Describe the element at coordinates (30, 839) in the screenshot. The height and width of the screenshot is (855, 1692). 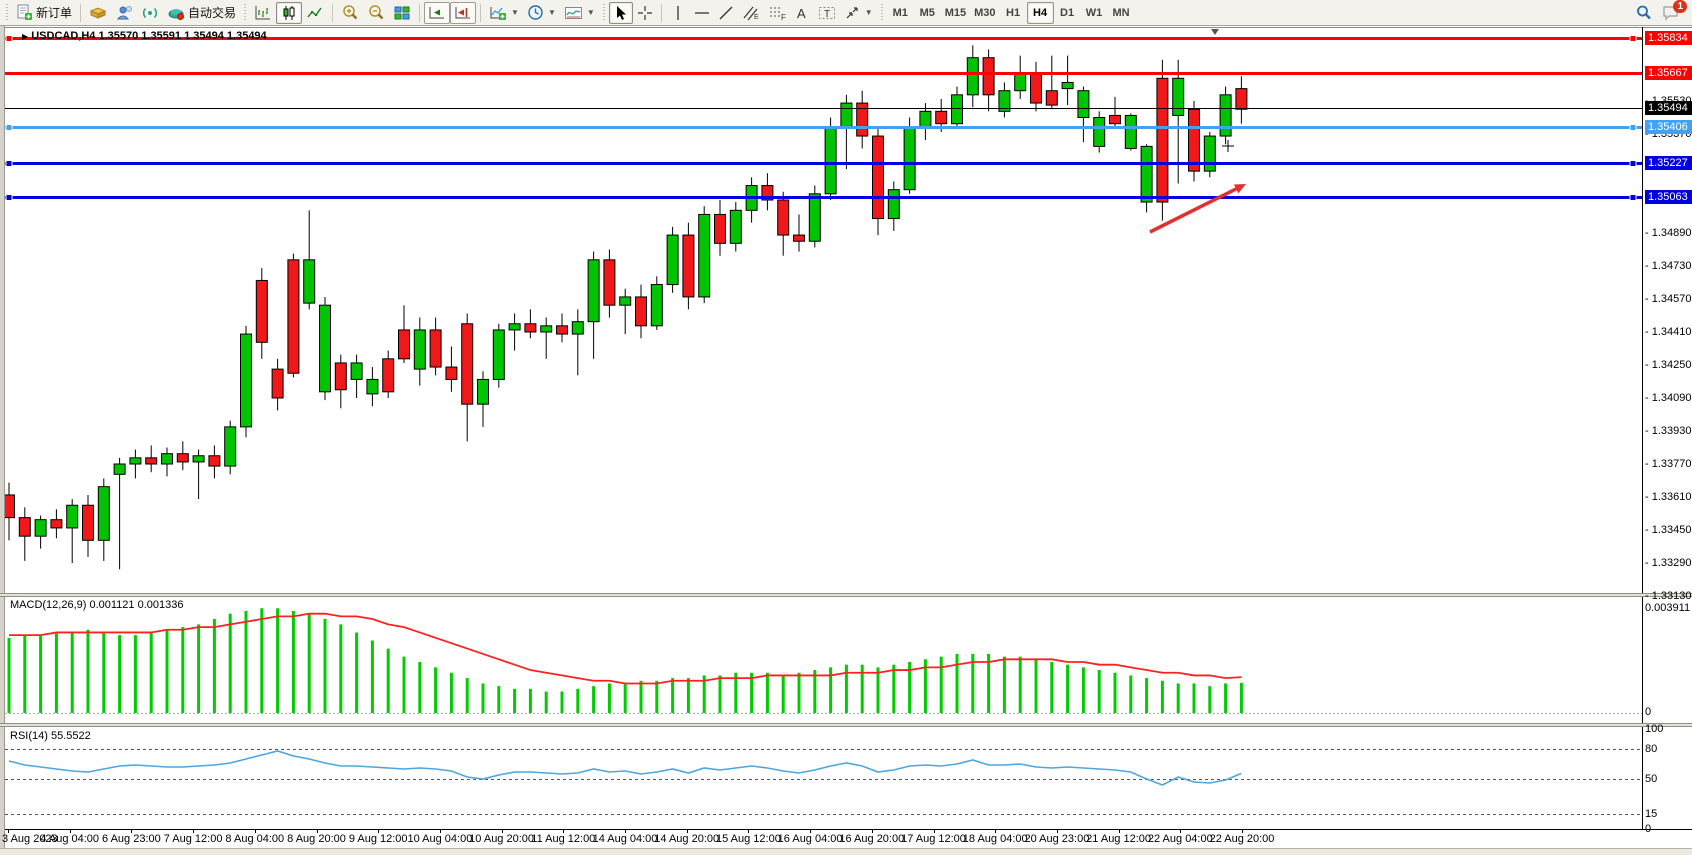
I see `time-label: 3 Aug 2023` at that location.